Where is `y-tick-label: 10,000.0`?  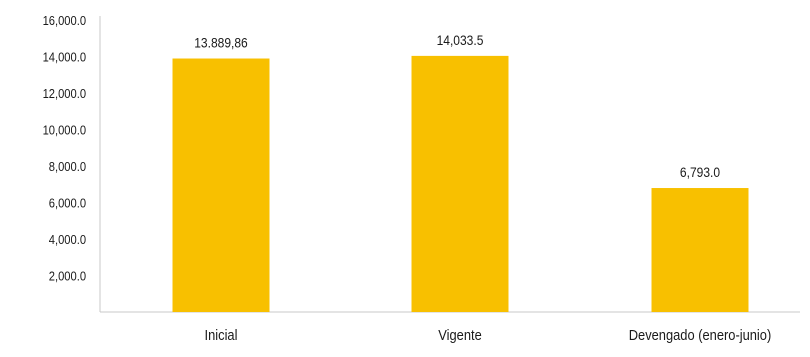
y-tick-label: 10,000.0 is located at coordinates (65, 130).